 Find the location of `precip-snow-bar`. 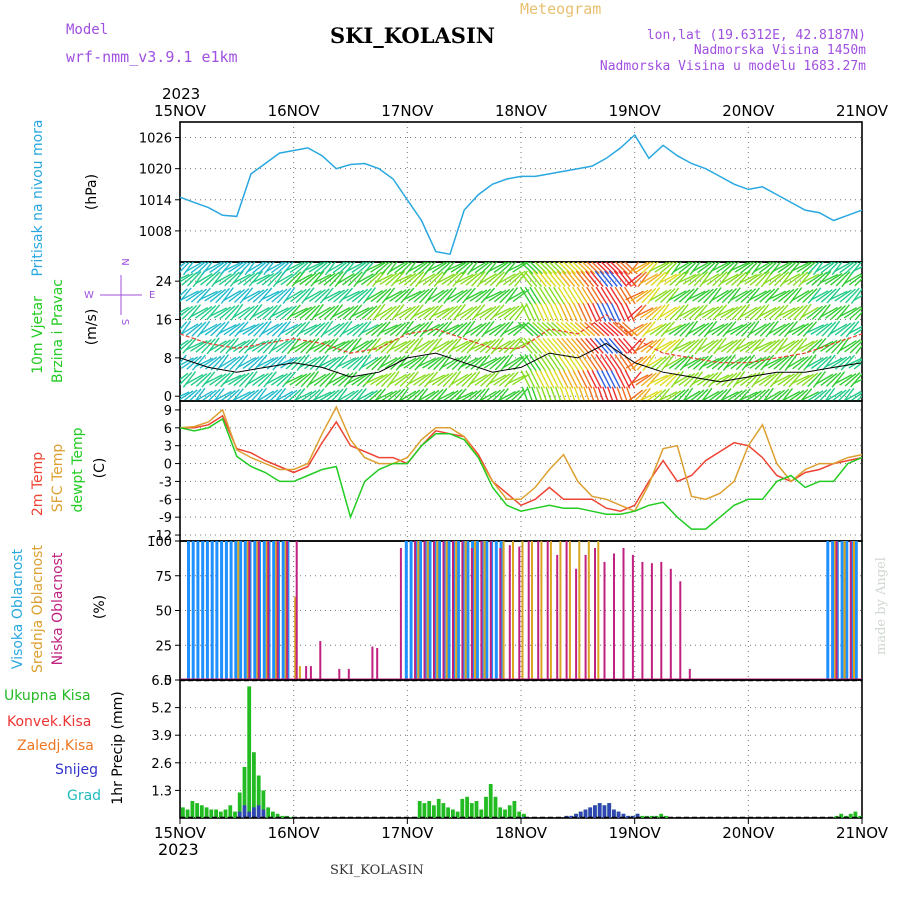

precip-snow-bar is located at coordinates (254, 812).